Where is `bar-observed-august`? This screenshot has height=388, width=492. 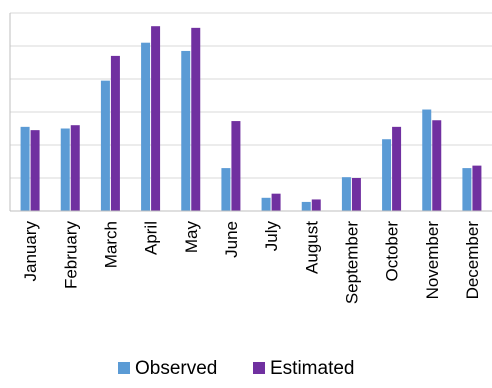
bar-observed-august is located at coordinates (306, 206).